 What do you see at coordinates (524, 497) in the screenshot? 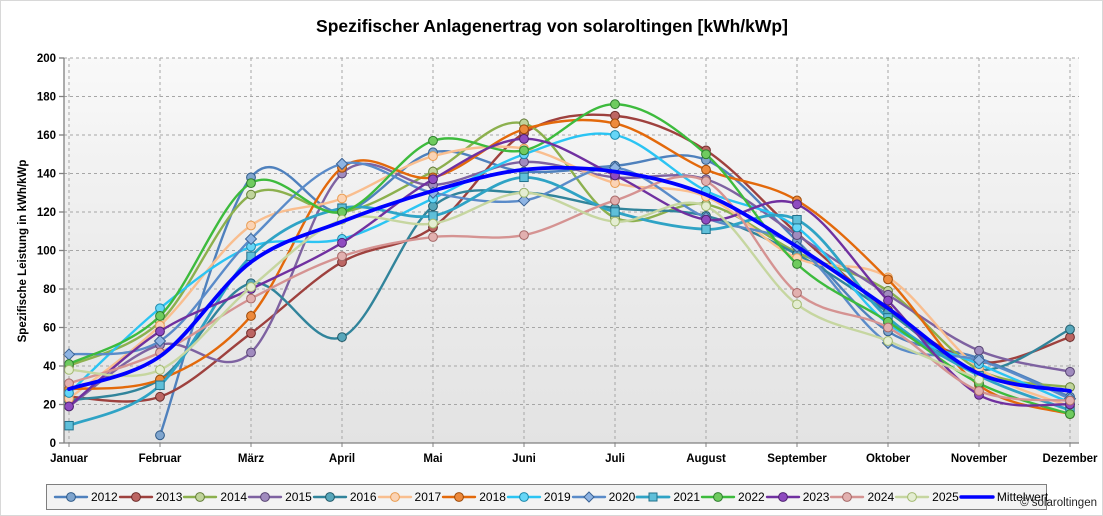
I see `legend-swatch-2019` at bounding box center [524, 497].